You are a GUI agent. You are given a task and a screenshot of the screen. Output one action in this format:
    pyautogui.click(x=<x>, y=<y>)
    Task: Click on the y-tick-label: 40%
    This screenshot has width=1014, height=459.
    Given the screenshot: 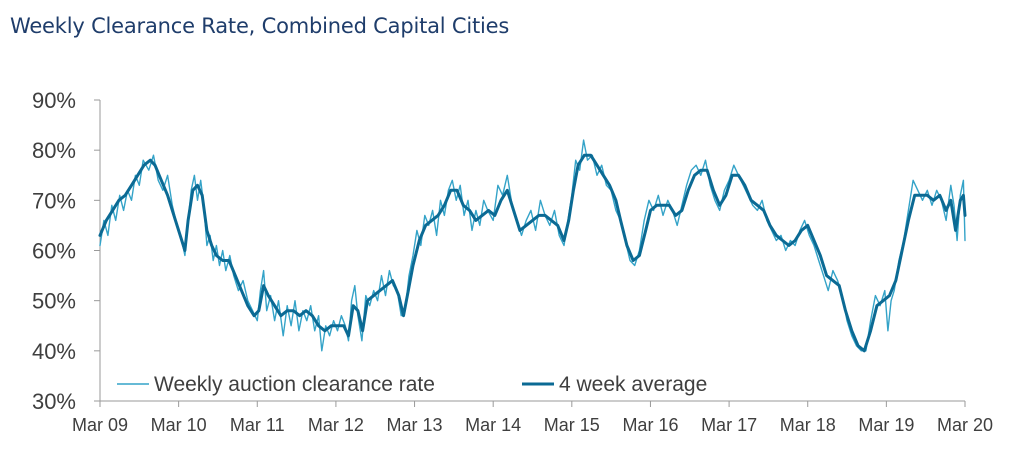 What is the action you would take?
    pyautogui.click(x=54, y=351)
    